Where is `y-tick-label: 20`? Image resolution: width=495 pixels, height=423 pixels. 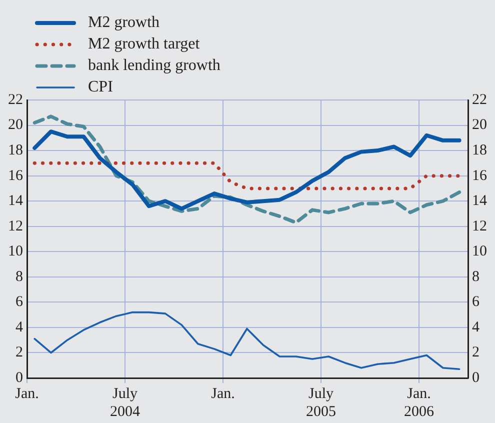 y-tick-label: 20 is located at coordinates (15, 125).